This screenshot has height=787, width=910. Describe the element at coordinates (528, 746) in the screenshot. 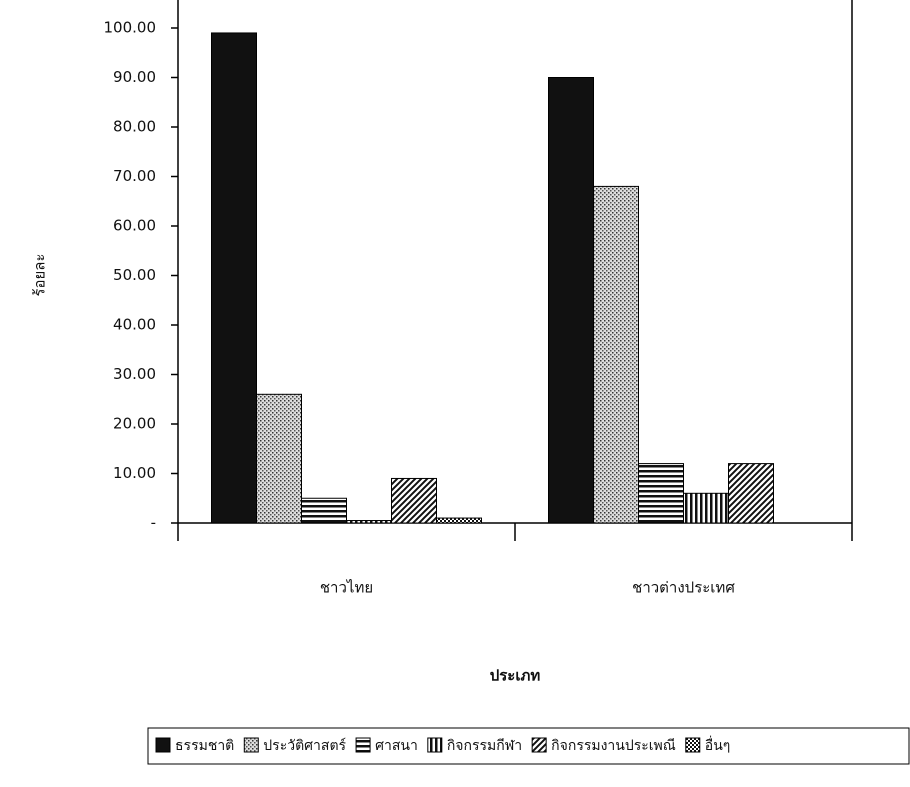

I see `legend` at that location.